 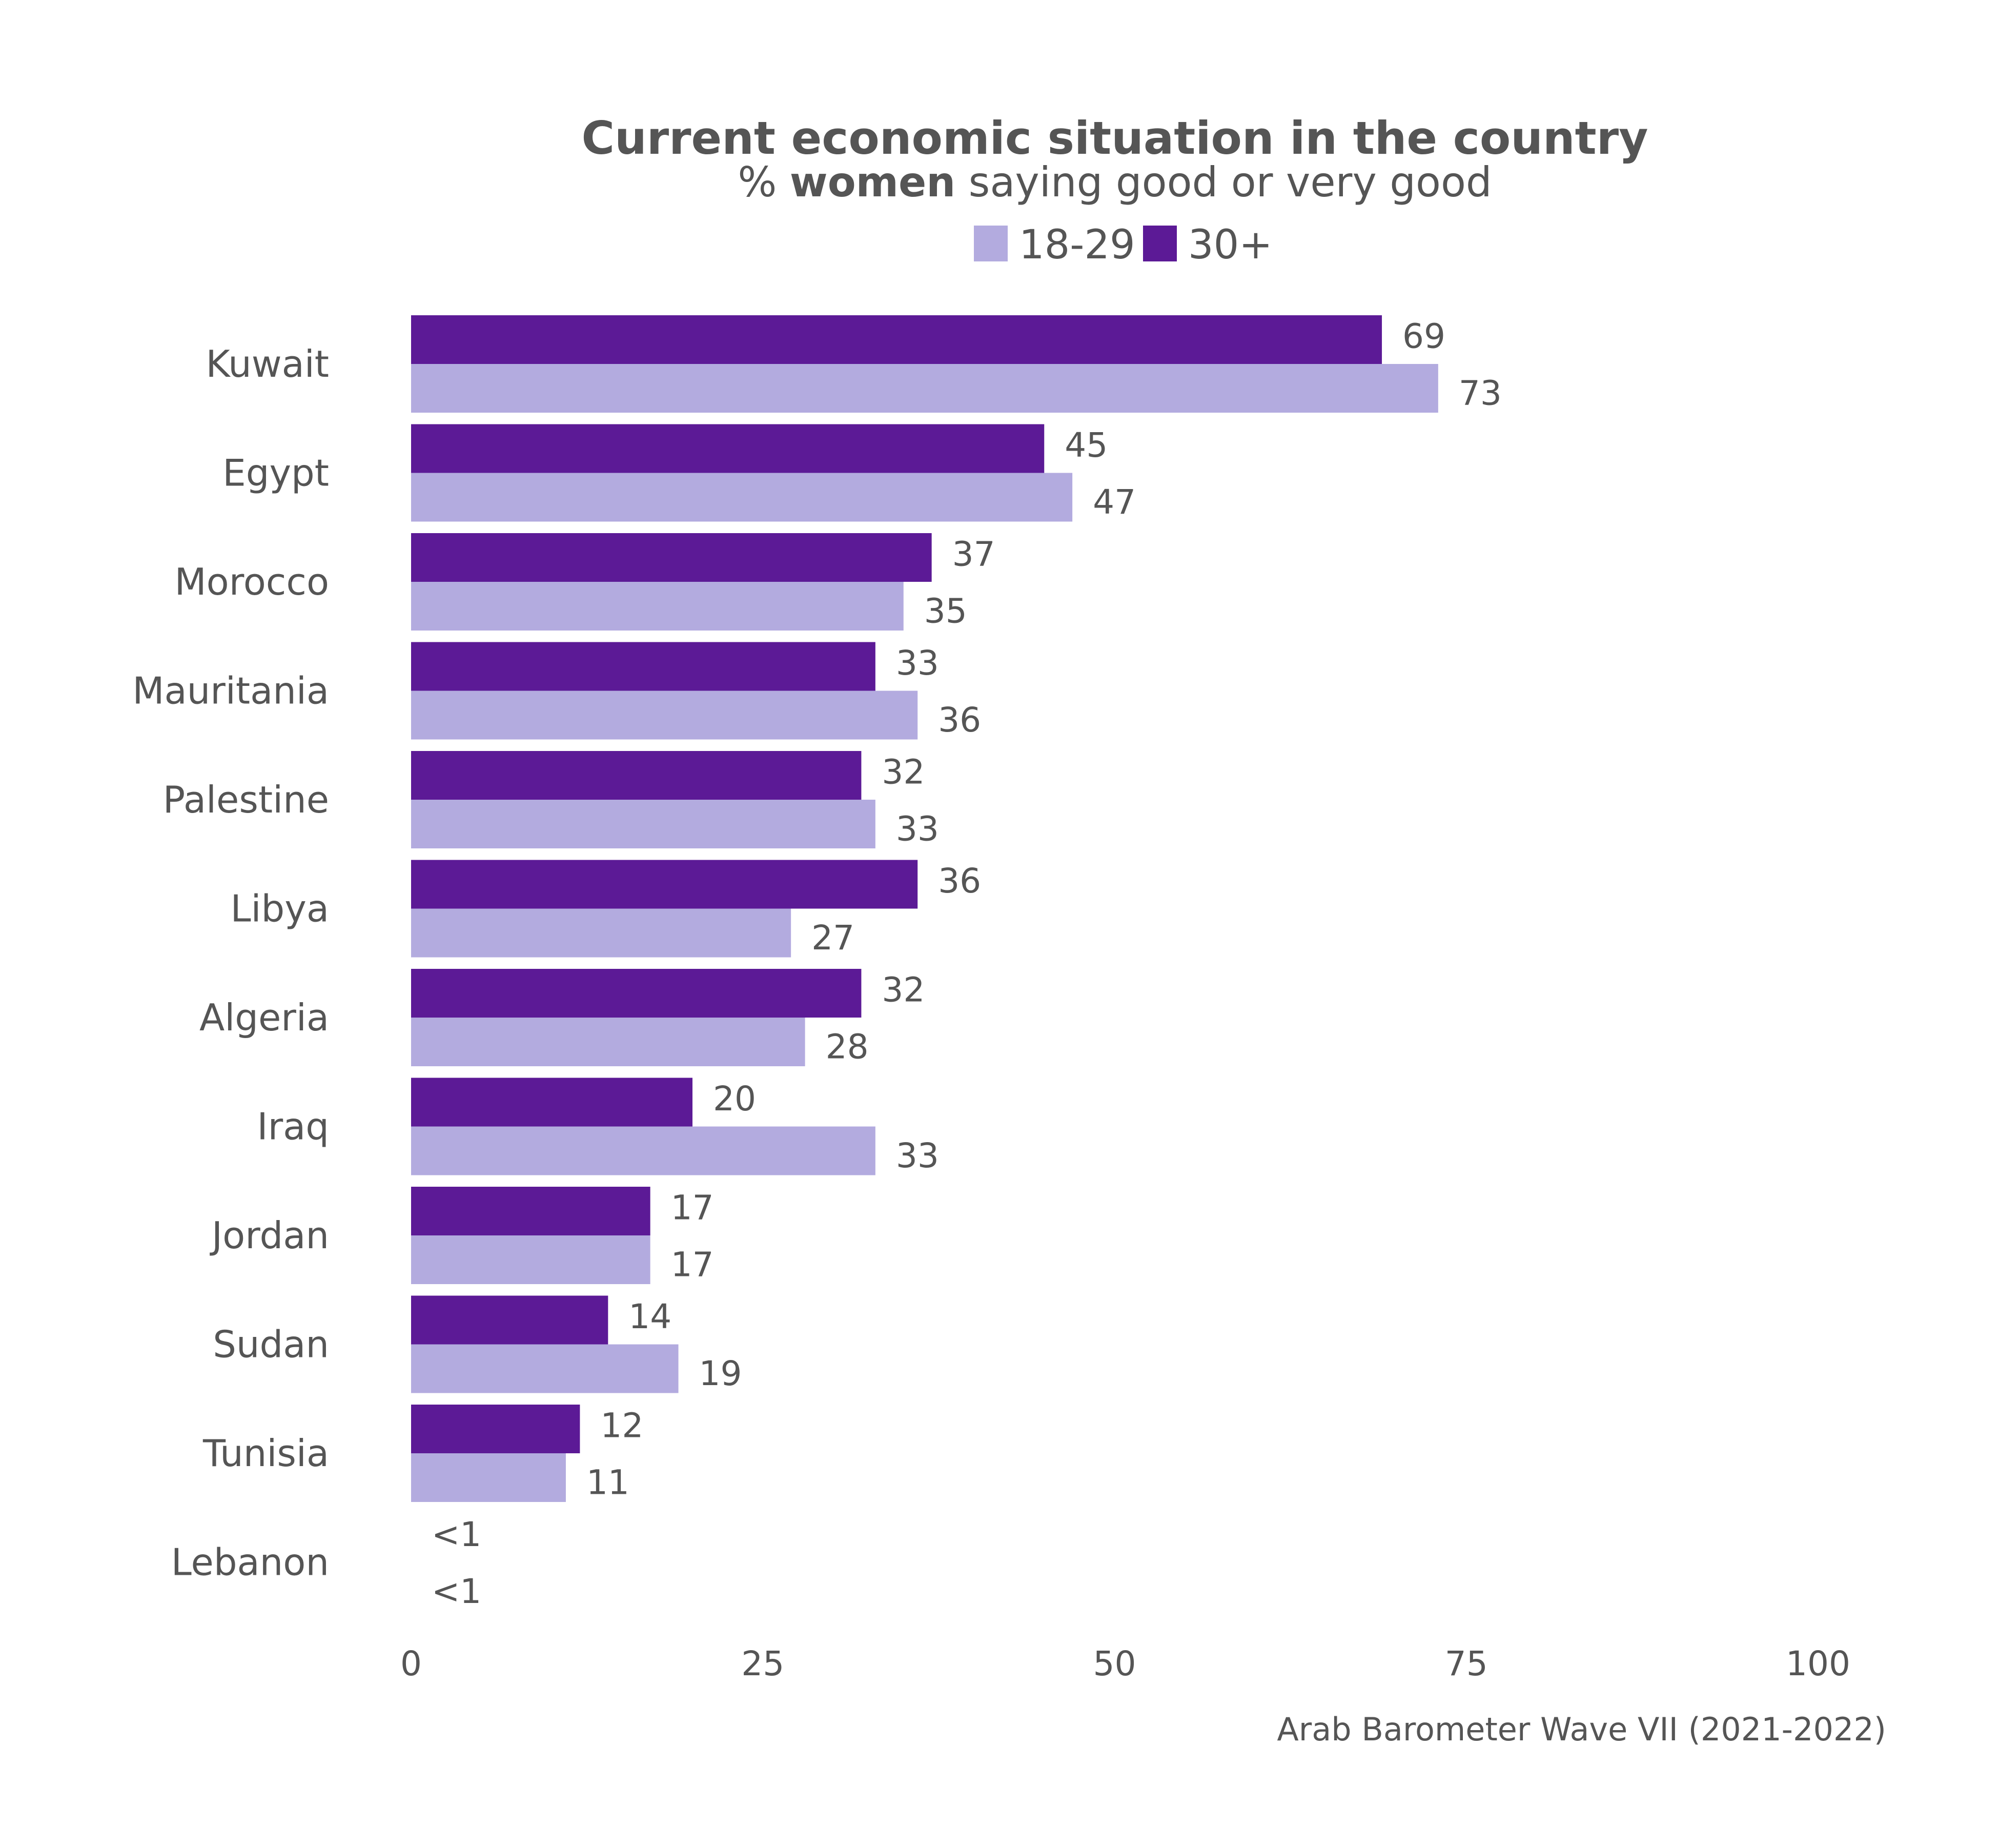 What do you see at coordinates (896, 339) in the screenshot?
I see `bar-30+-kuwait` at bounding box center [896, 339].